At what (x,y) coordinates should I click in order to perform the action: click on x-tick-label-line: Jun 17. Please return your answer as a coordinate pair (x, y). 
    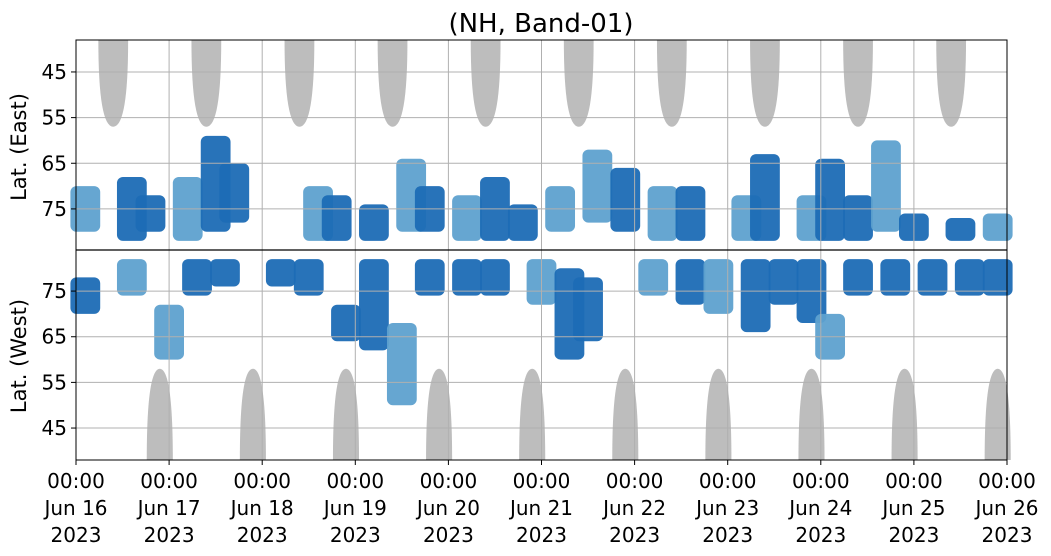
    Looking at the image, I should click on (168, 508).